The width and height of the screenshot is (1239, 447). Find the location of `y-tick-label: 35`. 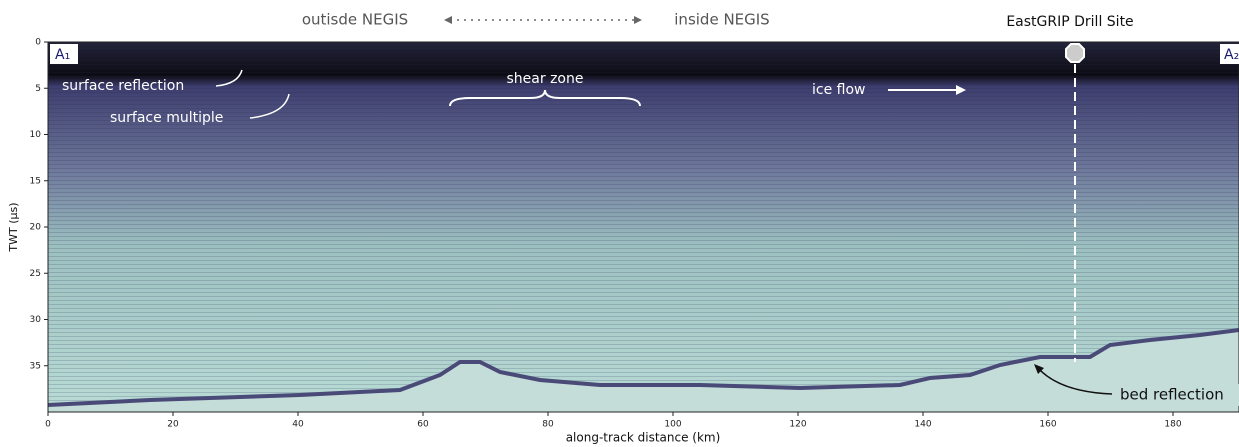

y-tick-label: 35 is located at coordinates (35, 366).